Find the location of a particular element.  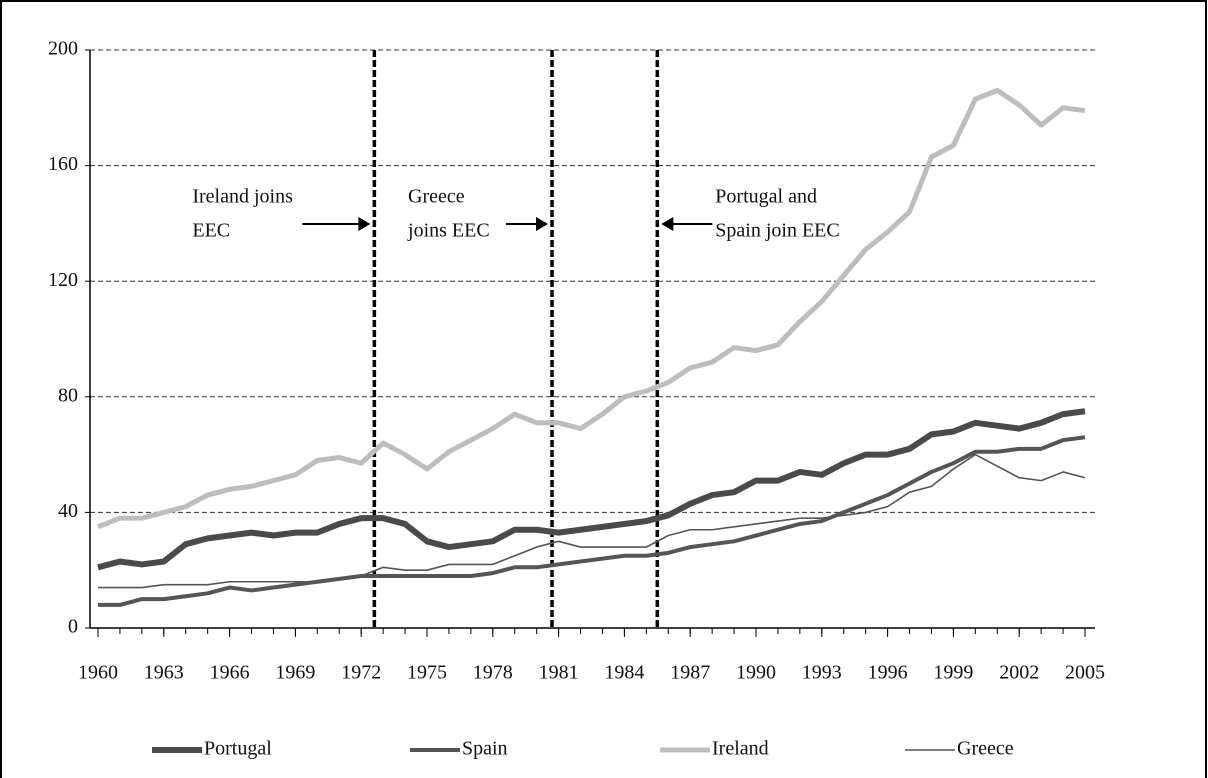

y-tick-label: 160 is located at coordinates (63, 164).